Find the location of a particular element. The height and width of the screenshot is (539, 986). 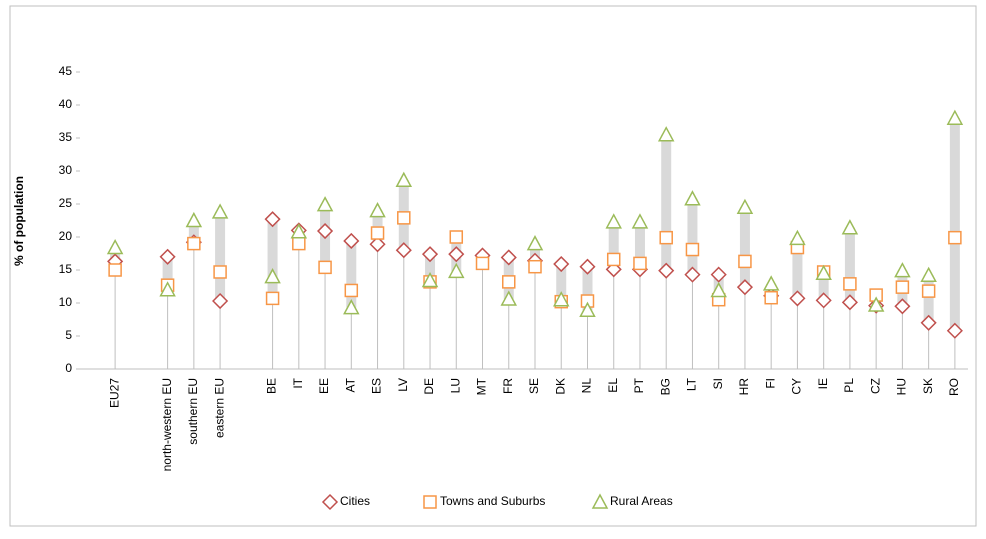

x-tick-label: ES is located at coordinates (377, 386).